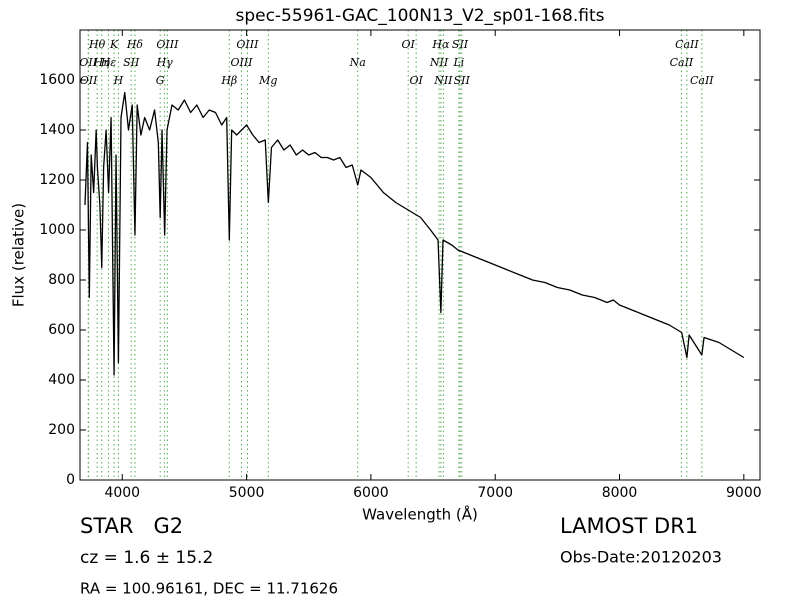 The width and height of the screenshot is (800, 600). What do you see at coordinates (61, 280) in the screenshot?
I see `y-tick-label: 800` at bounding box center [61, 280].